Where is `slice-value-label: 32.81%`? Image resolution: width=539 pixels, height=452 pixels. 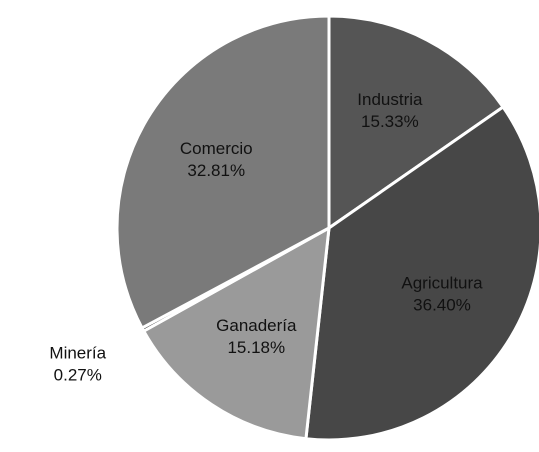
slice-value-label: 32.81% is located at coordinates (216, 170).